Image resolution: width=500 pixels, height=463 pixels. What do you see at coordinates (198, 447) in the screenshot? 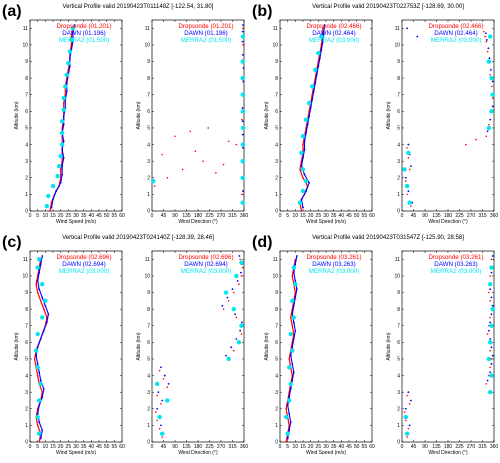
I see `x-tick-label: 180` at bounding box center [198, 447].